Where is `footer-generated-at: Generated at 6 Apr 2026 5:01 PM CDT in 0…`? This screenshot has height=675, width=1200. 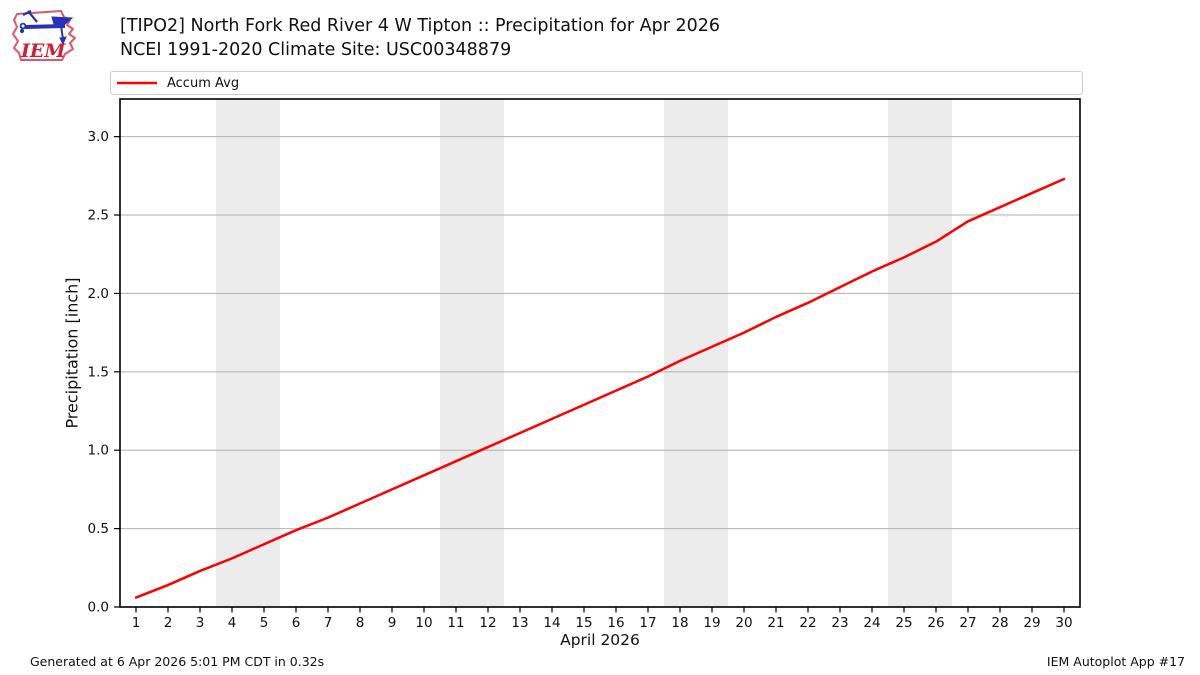
footer-generated-at: Generated at 6 Apr 2026 5:01 PM CDT in 0… is located at coordinates (177, 661).